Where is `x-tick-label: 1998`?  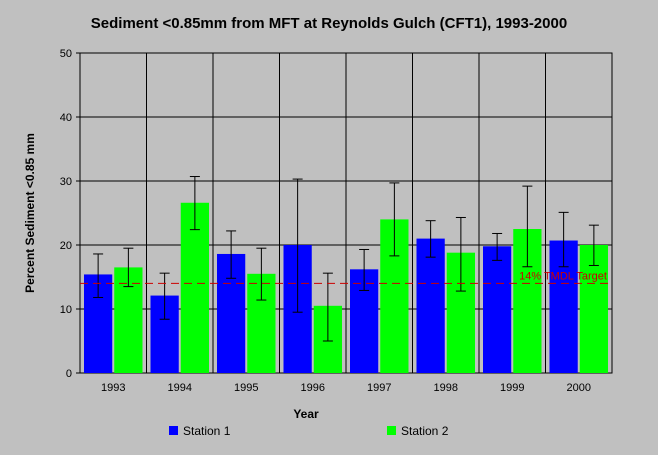
x-tick-label: 1998 is located at coordinates (446, 388).